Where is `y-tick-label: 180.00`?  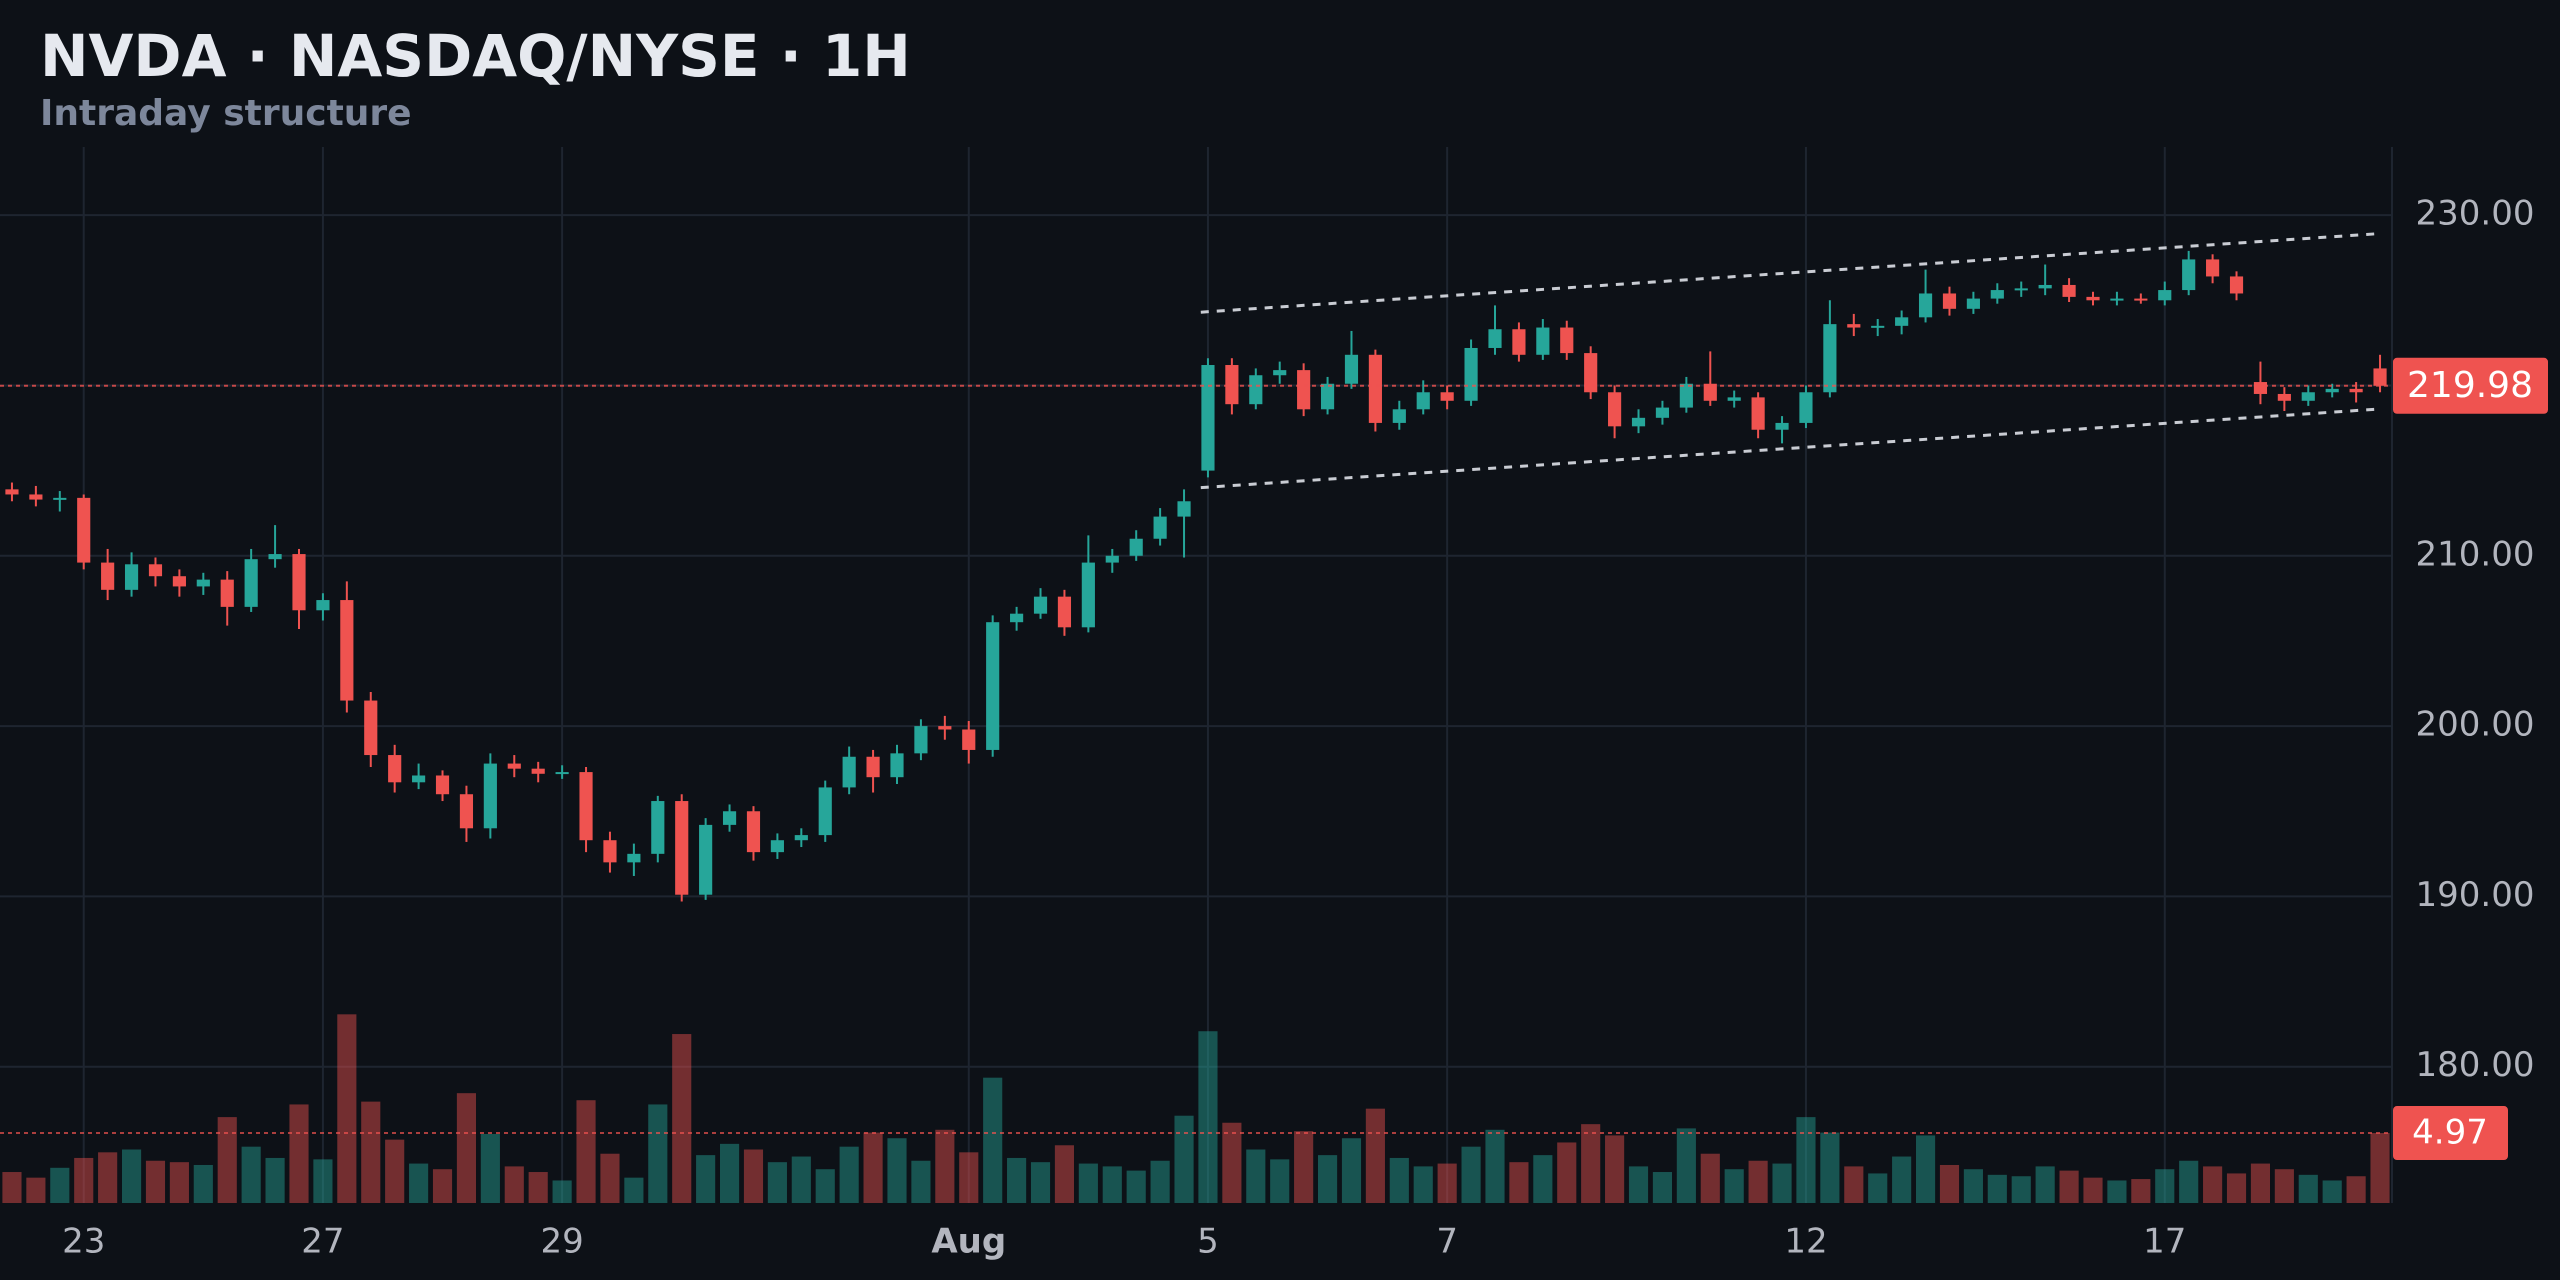 y-tick-label: 180.00 is located at coordinates (2475, 1065).